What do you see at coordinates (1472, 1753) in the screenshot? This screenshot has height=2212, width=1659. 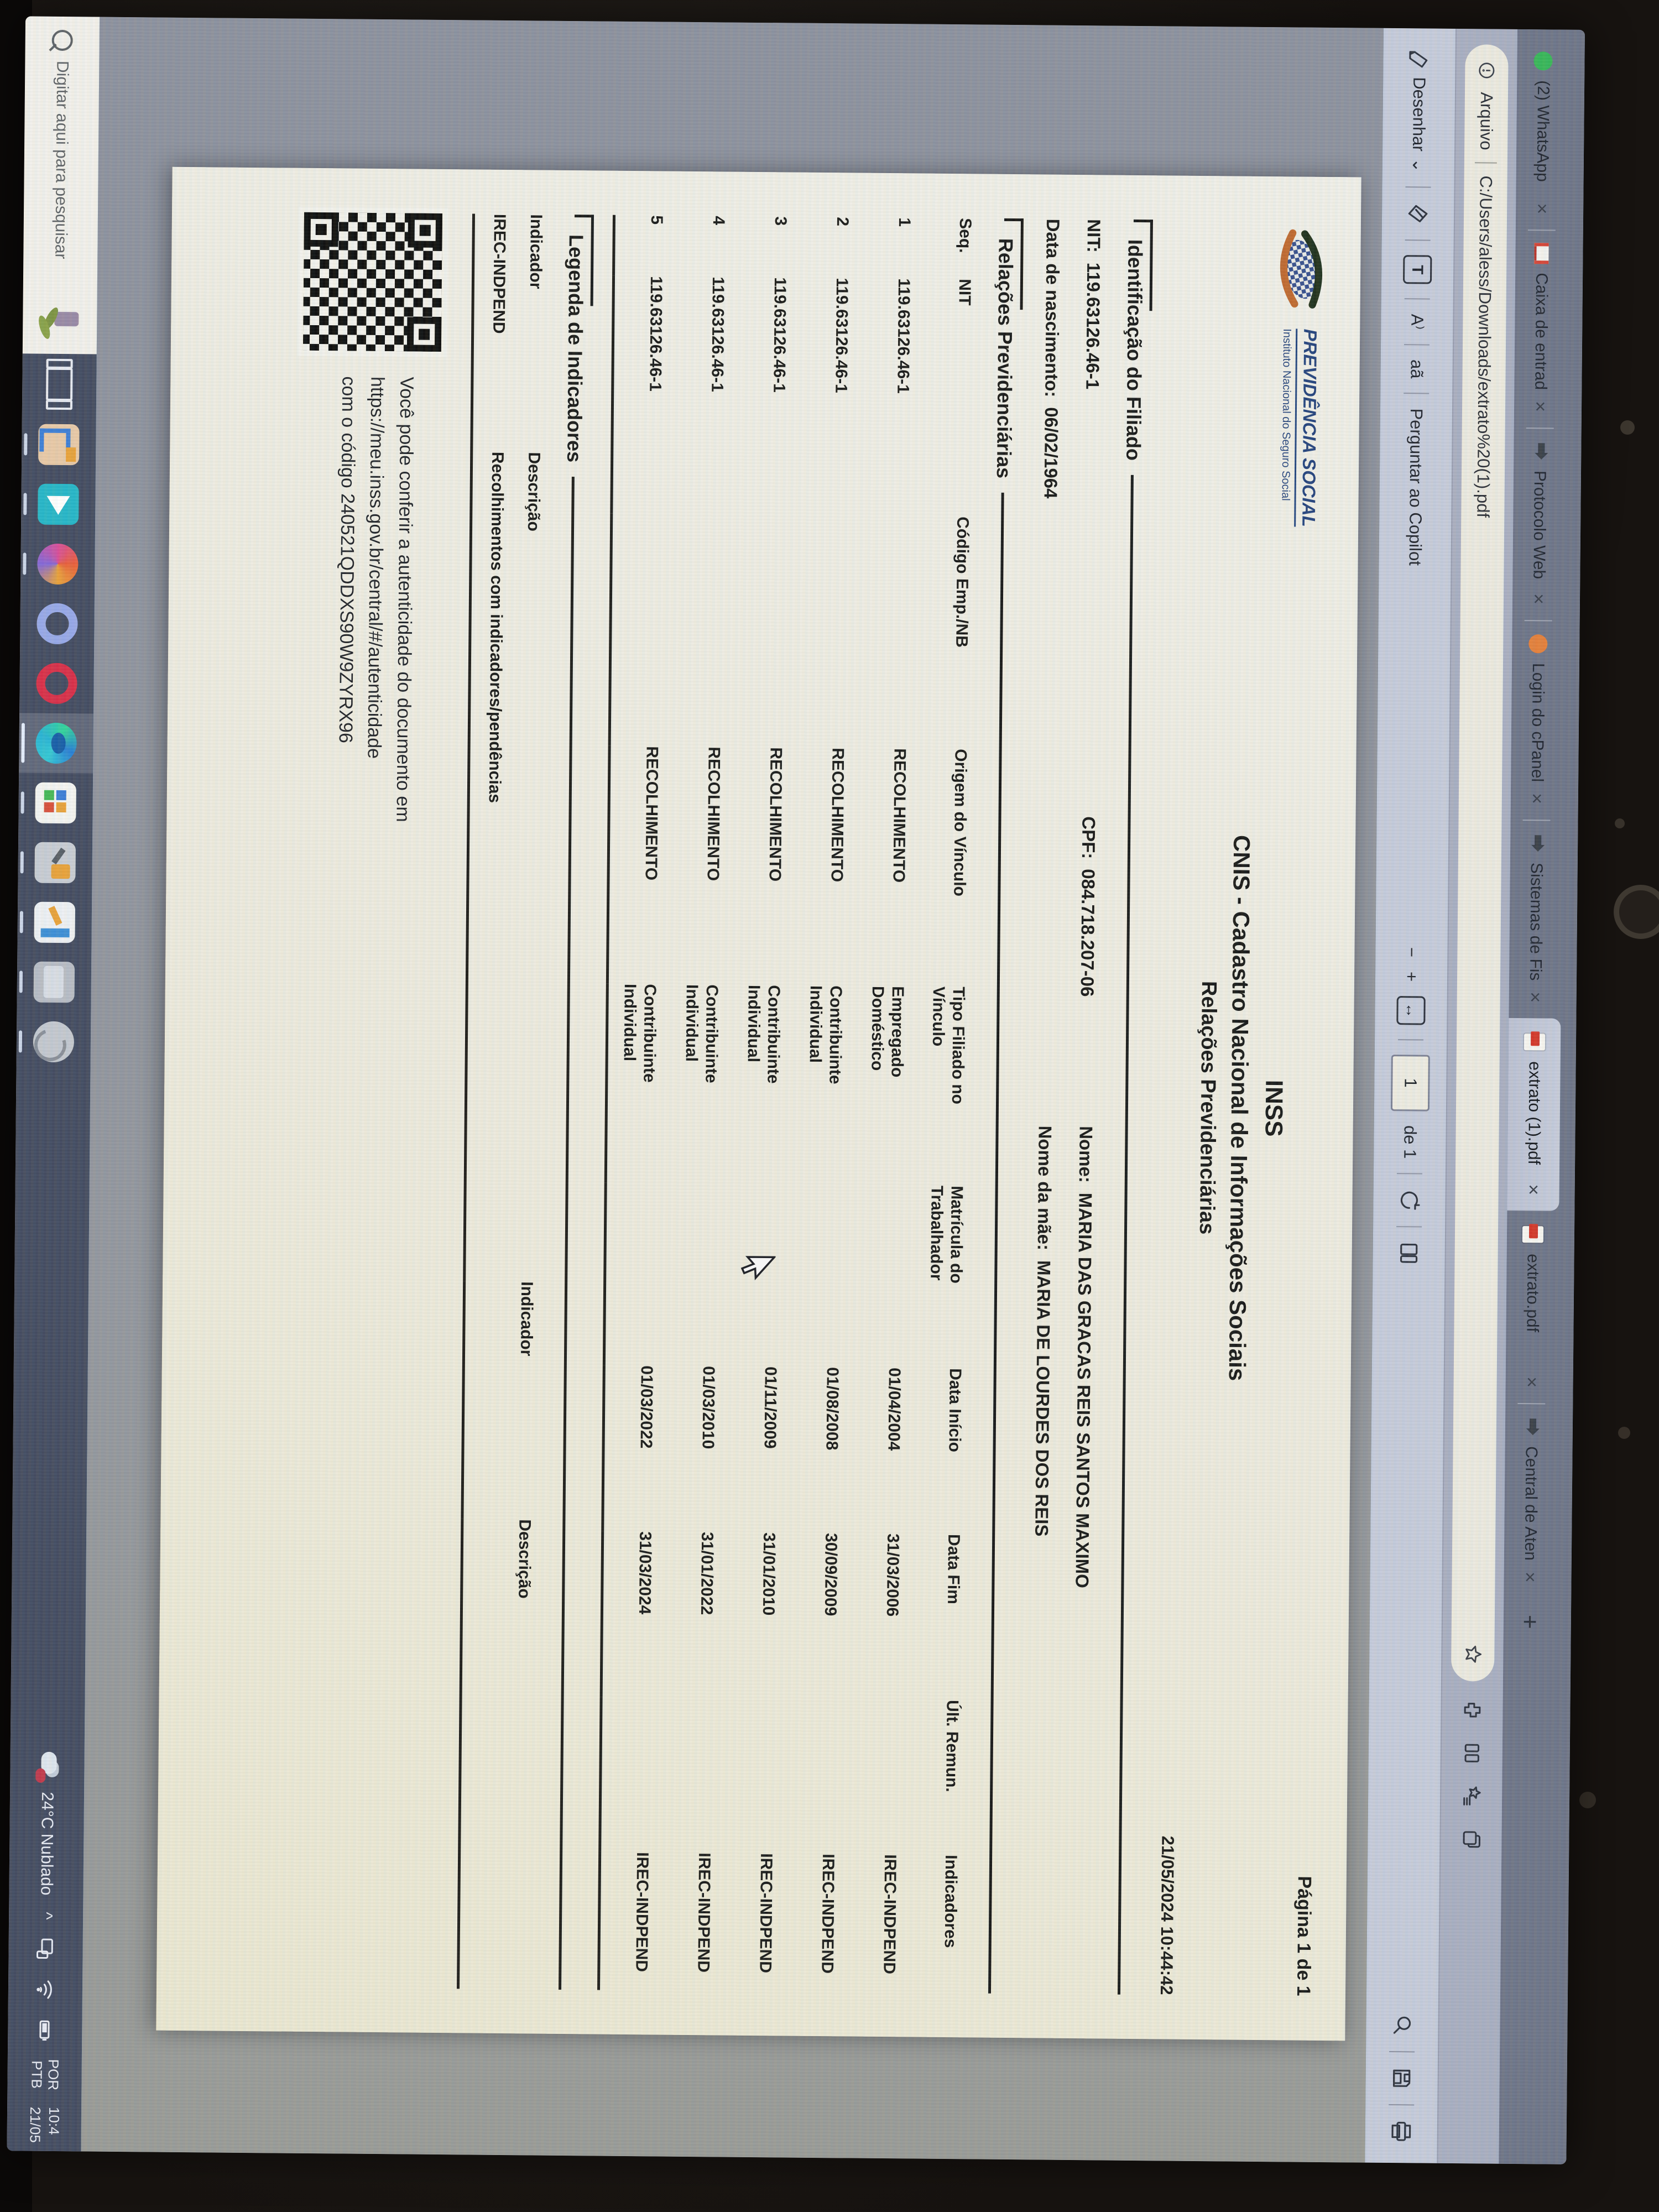 I see `split-screen-icon` at bounding box center [1472, 1753].